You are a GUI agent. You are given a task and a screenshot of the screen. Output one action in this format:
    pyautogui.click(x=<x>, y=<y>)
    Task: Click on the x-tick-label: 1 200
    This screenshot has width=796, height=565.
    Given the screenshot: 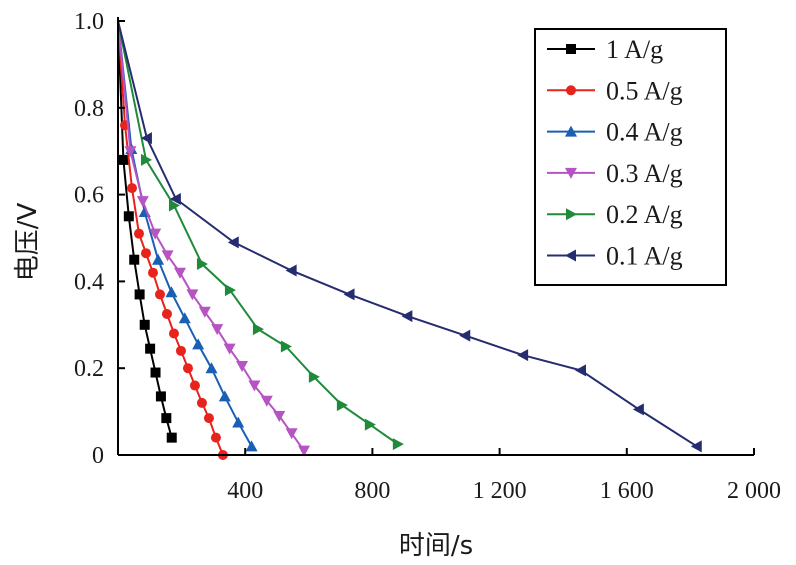 What is the action you would take?
    pyautogui.click(x=500, y=491)
    